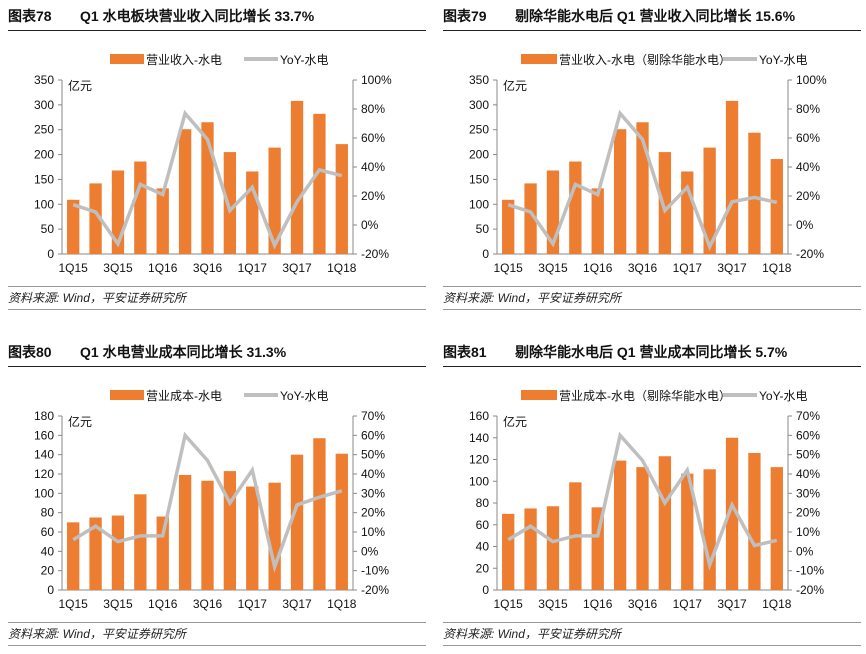  Describe the element at coordinates (44, 474) in the screenshot. I see `left-tick-label: 120` at that location.